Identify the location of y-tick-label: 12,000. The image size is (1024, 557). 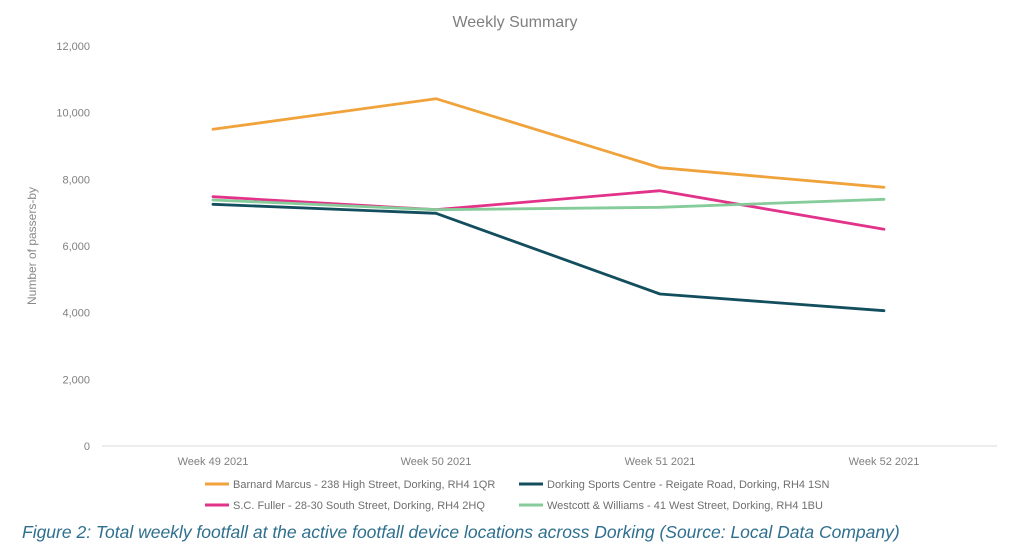
(73, 47).